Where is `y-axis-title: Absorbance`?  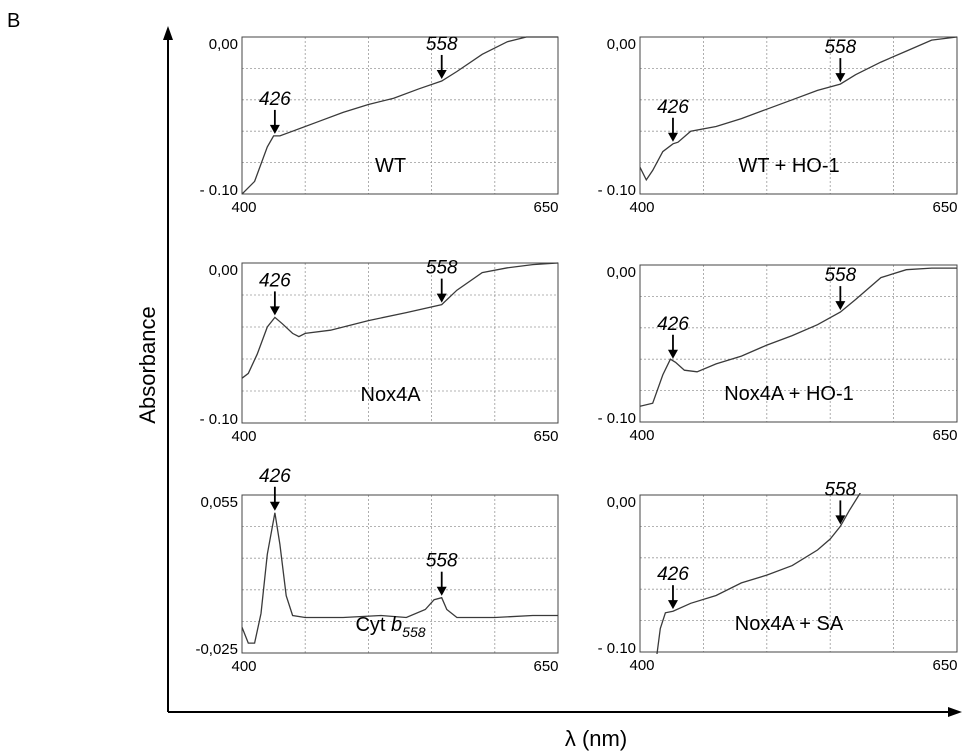
y-axis-title: Absorbance is located at coordinates (147, 364).